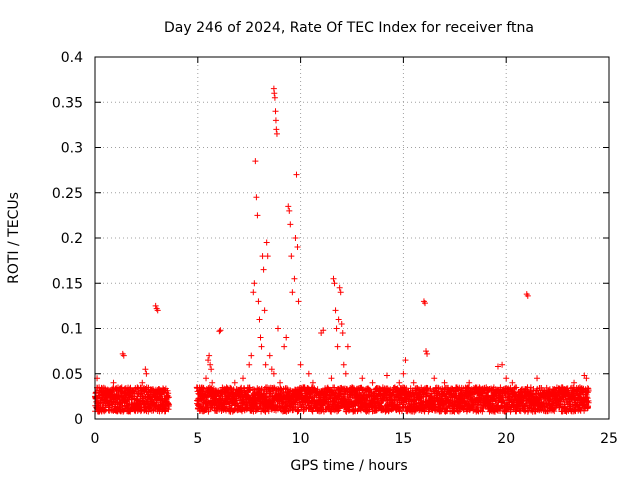 The width and height of the screenshot is (640, 480). Describe the element at coordinates (67, 375) in the screenshot. I see `y-tick-label: 0.05` at that location.